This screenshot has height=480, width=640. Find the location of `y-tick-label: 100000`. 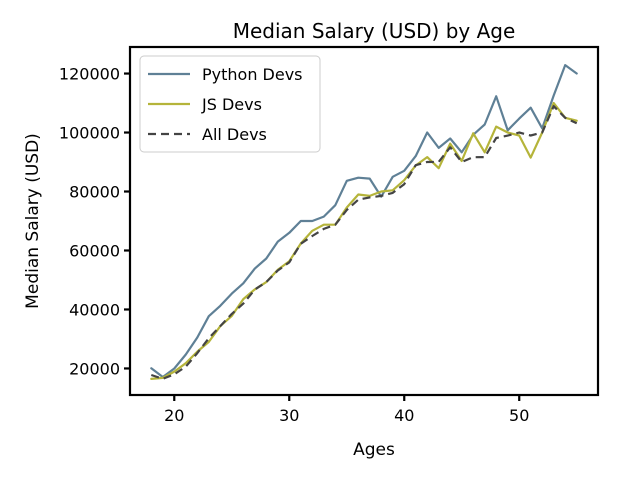

y-tick-label: 100000 is located at coordinates (89, 133).